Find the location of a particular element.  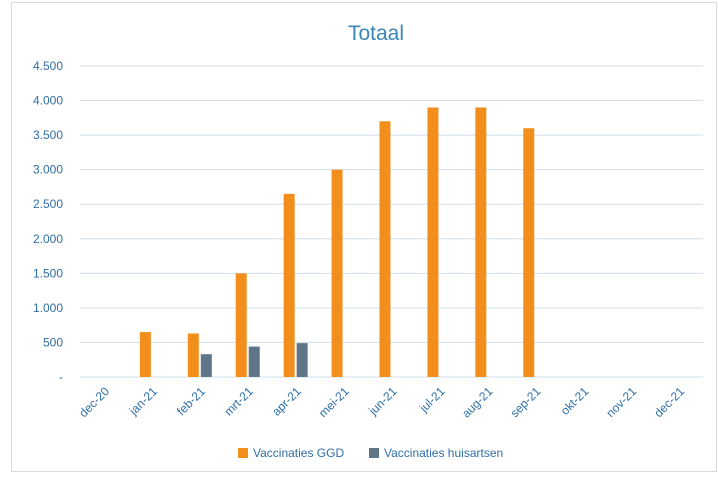

y-tick-label: - is located at coordinates (61, 377).